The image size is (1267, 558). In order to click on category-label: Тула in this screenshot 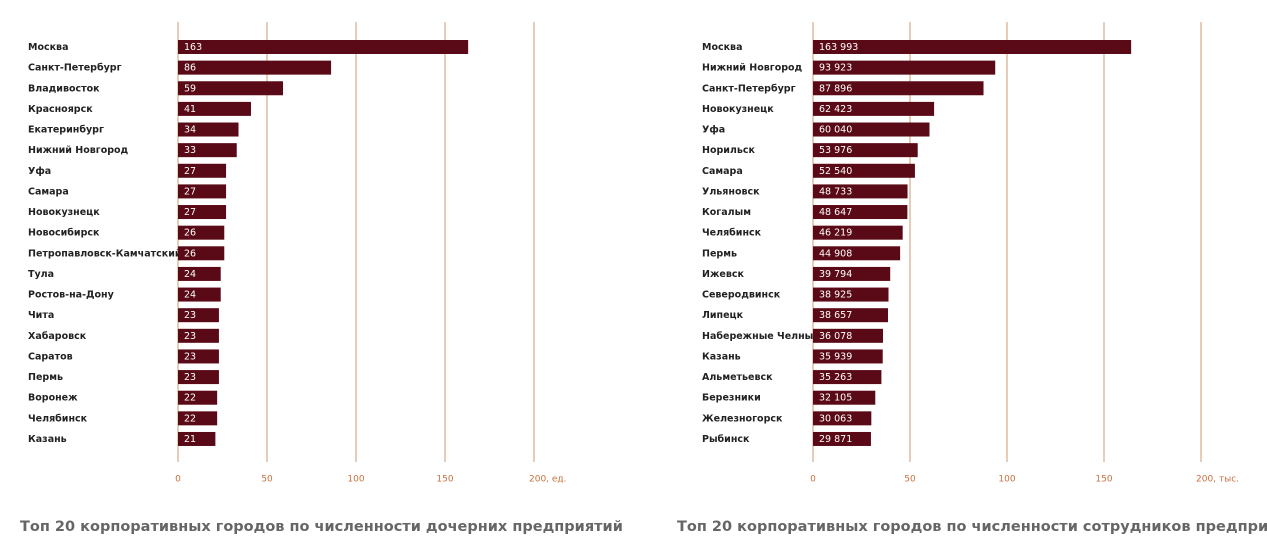, I will do `click(41, 274)`.